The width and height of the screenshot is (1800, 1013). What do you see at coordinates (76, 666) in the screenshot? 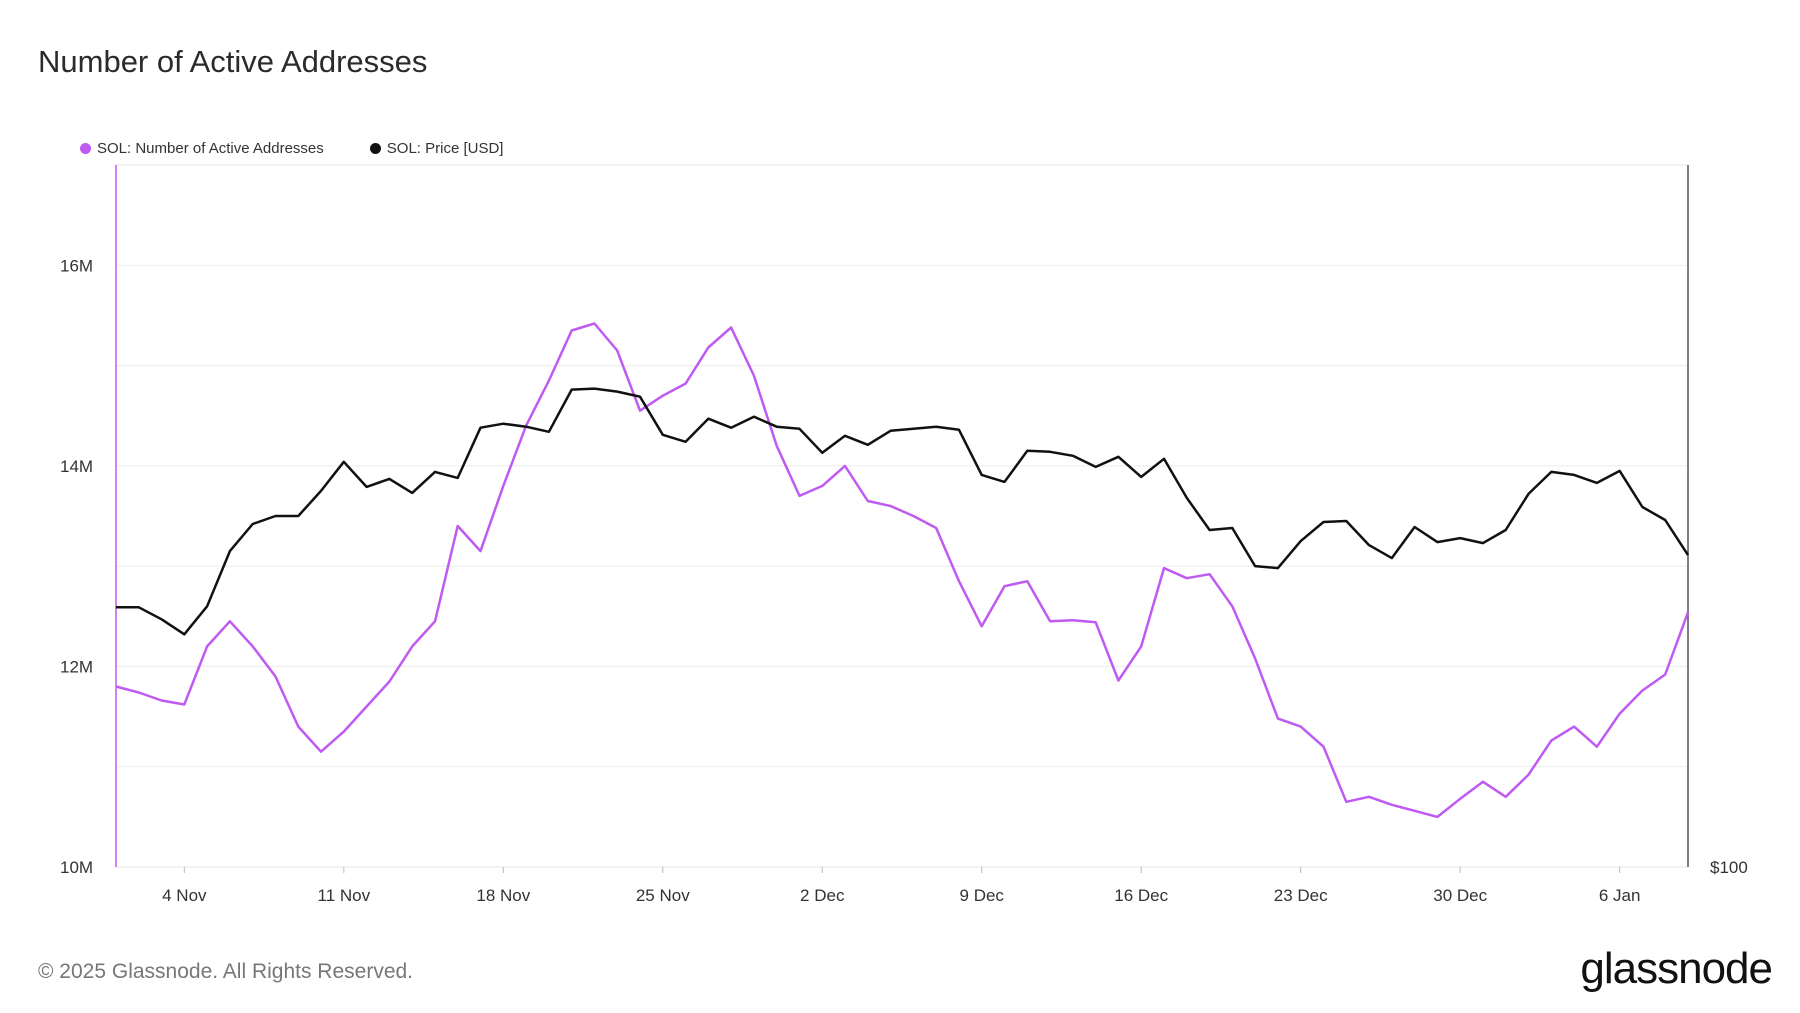
I see `y-axis-label: 12M` at bounding box center [76, 666].